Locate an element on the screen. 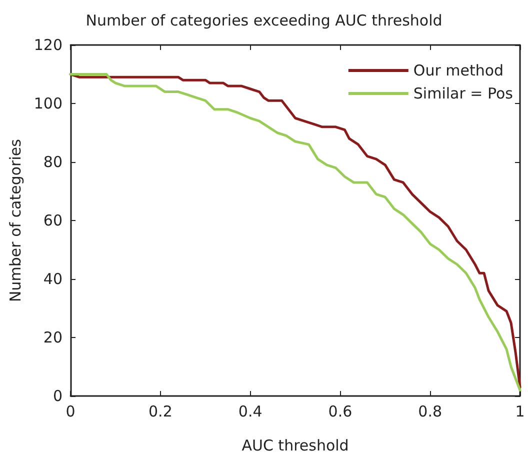 The width and height of the screenshot is (528, 458). x-tick-label: 1 is located at coordinates (520, 411).